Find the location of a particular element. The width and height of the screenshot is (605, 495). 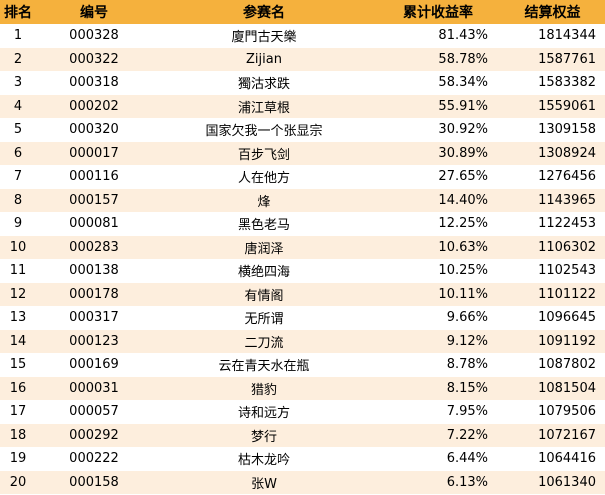

equity-cell: 1064416 is located at coordinates (552, 459).